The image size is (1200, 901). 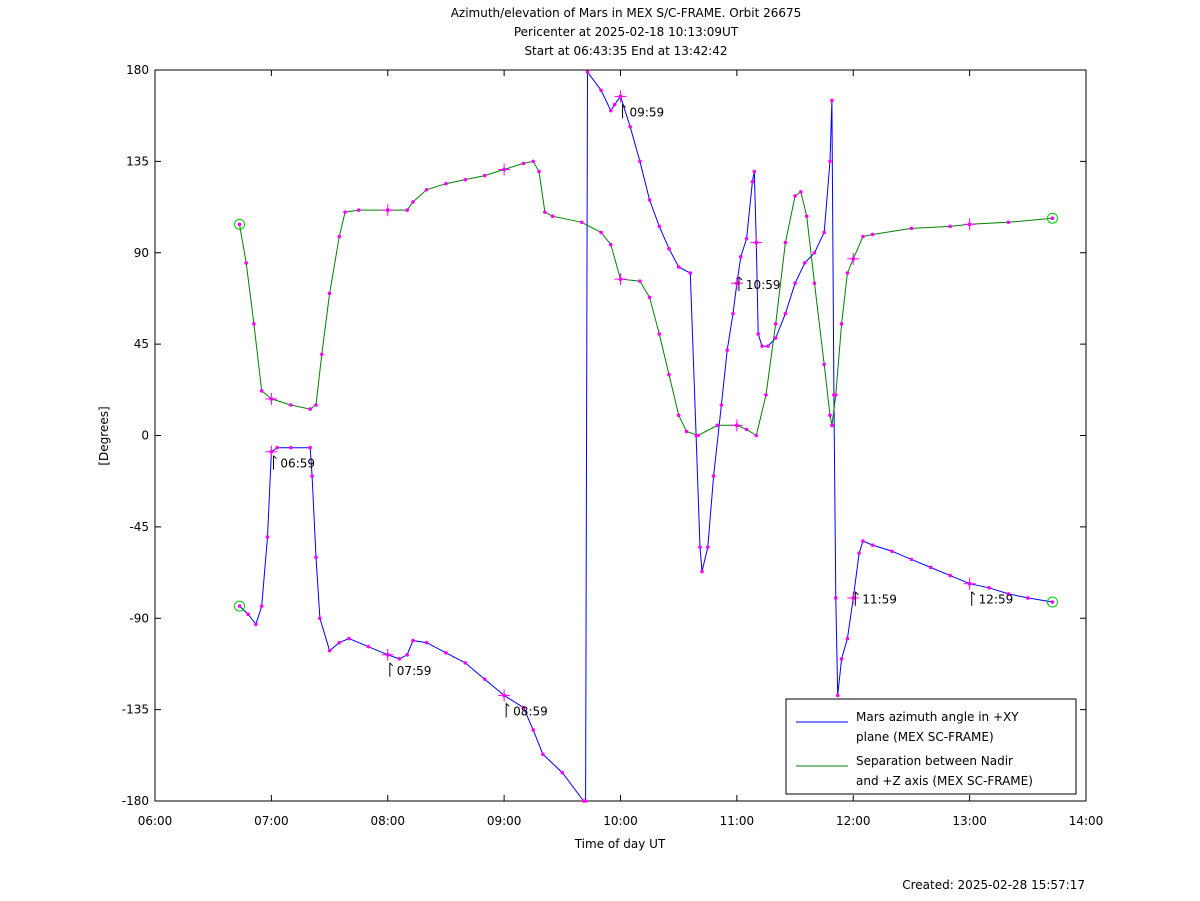 What do you see at coordinates (620, 844) in the screenshot?
I see `x-axis-label: Time of day UT` at bounding box center [620, 844].